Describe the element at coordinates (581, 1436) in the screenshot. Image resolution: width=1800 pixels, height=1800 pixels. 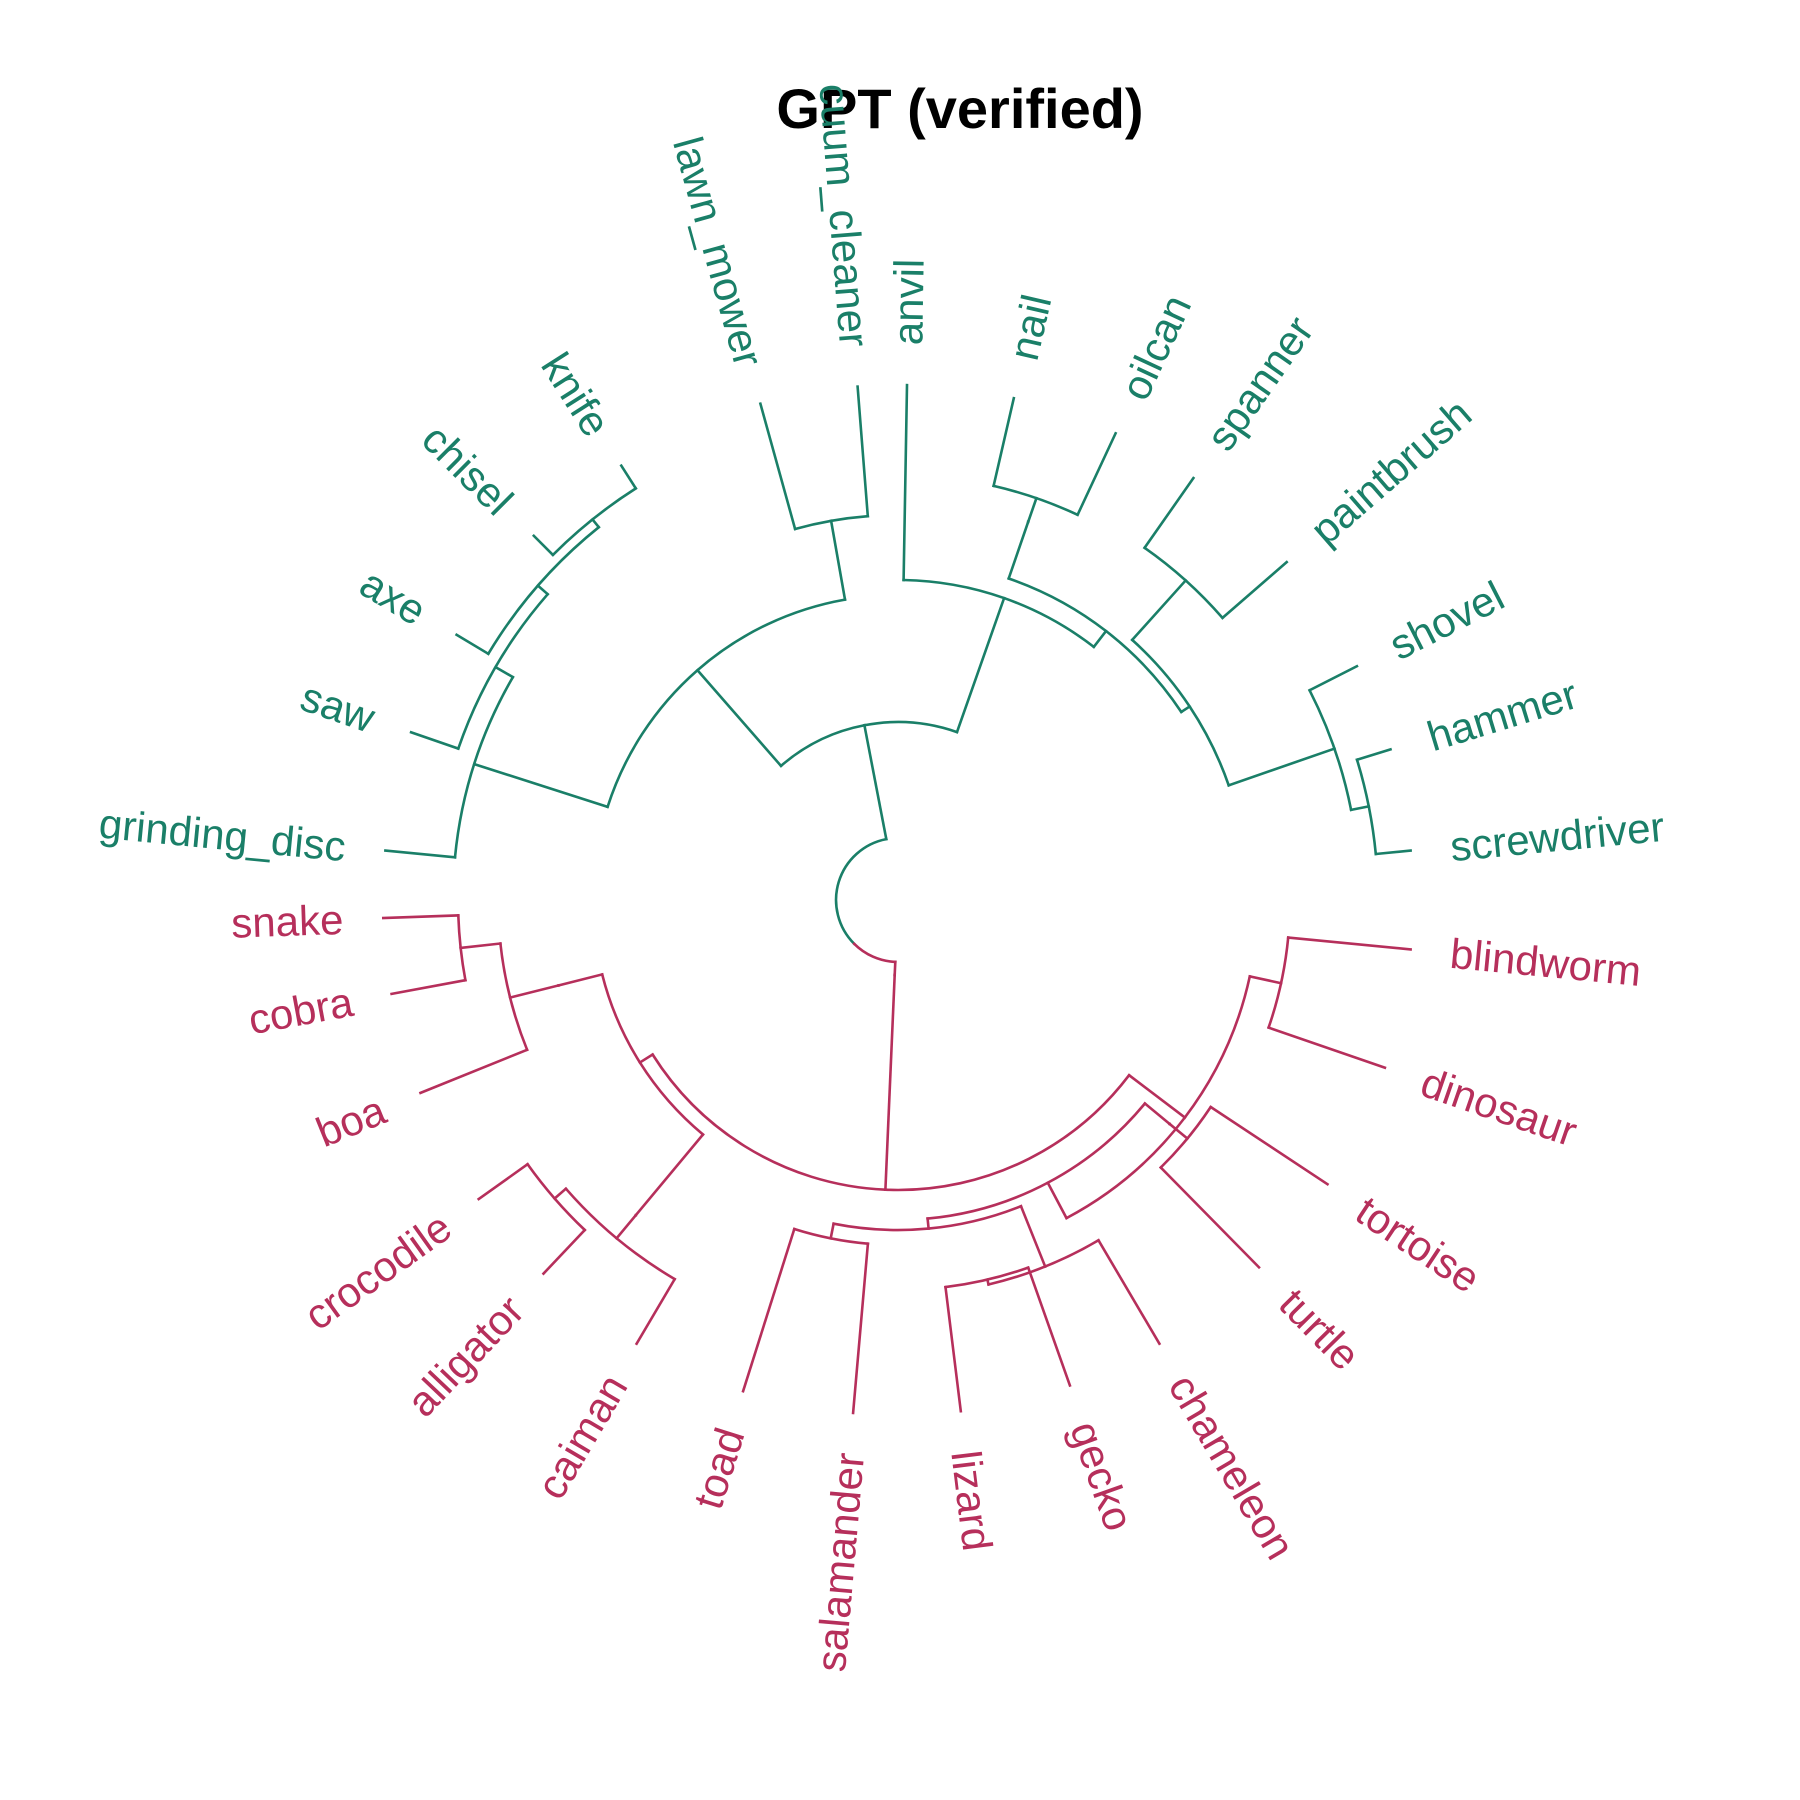
I see `leaf-label-caiman: caiman` at that location.